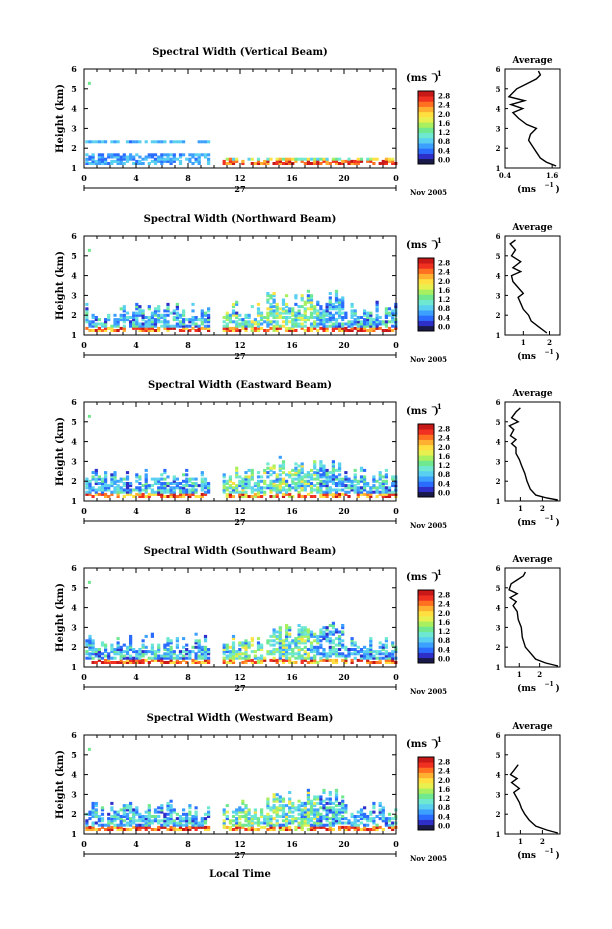 This screenshot has height=929, width=612. What do you see at coordinates (498, 128) in the screenshot?
I see `average-y-tick-label: 3` at bounding box center [498, 128].